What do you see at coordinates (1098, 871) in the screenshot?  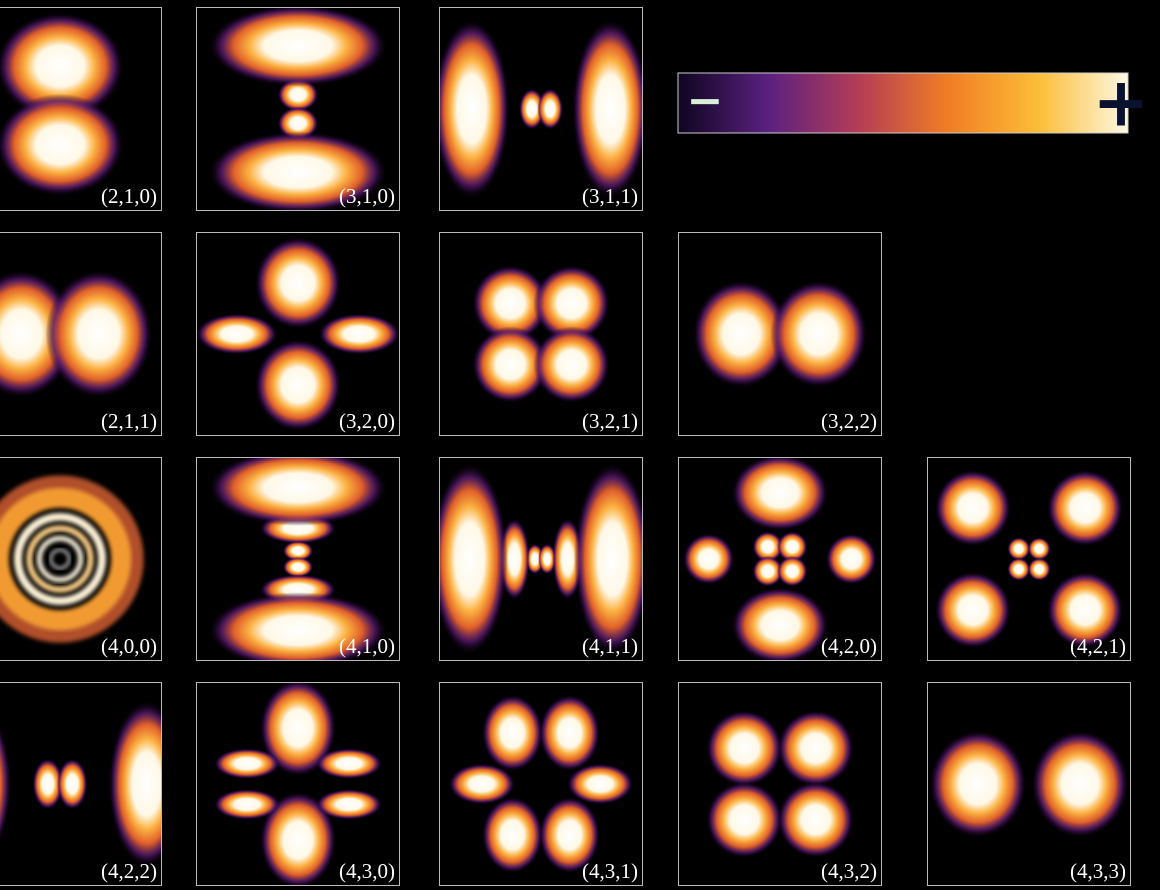 I see `panel-label: (4,3,3)` at bounding box center [1098, 871].